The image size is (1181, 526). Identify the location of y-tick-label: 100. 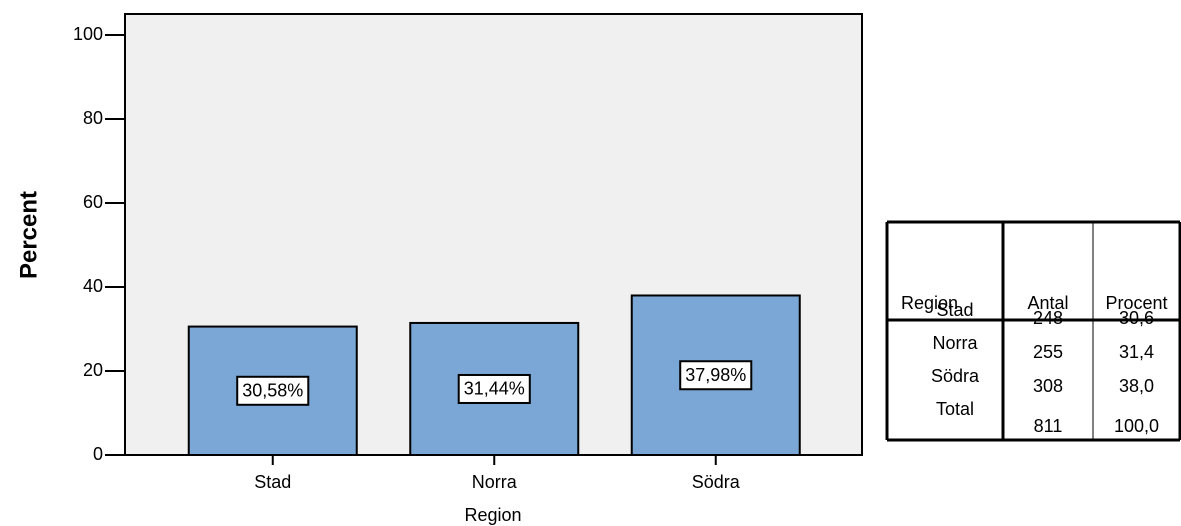
(88, 34).